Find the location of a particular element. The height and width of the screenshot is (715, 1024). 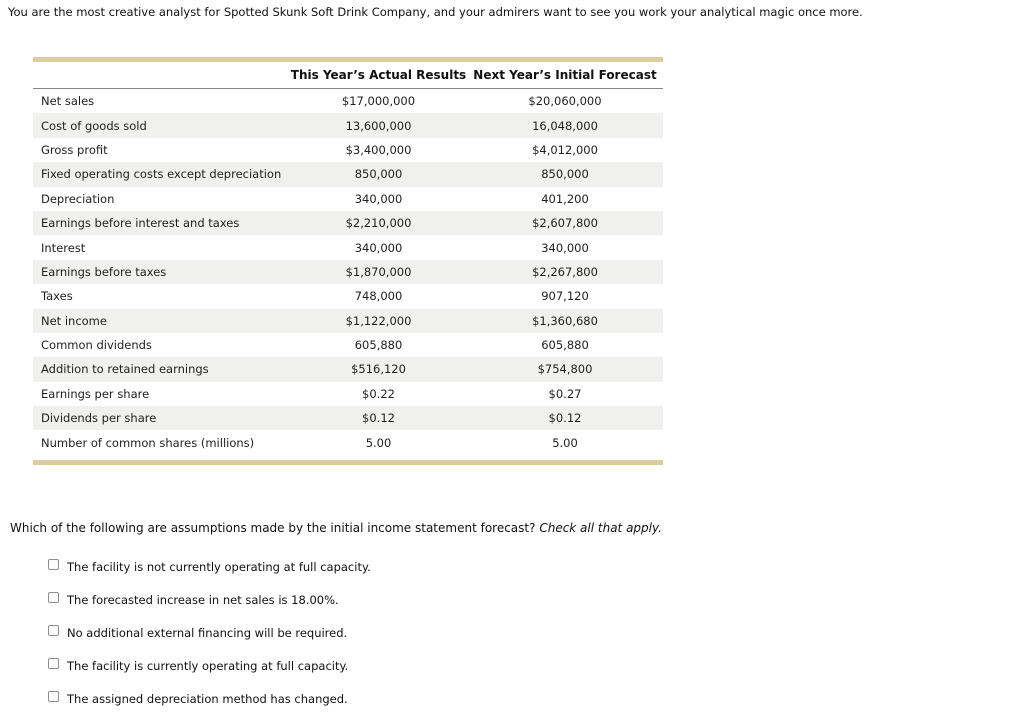

row-label: Earnings before interest and taxes is located at coordinates (140, 223).